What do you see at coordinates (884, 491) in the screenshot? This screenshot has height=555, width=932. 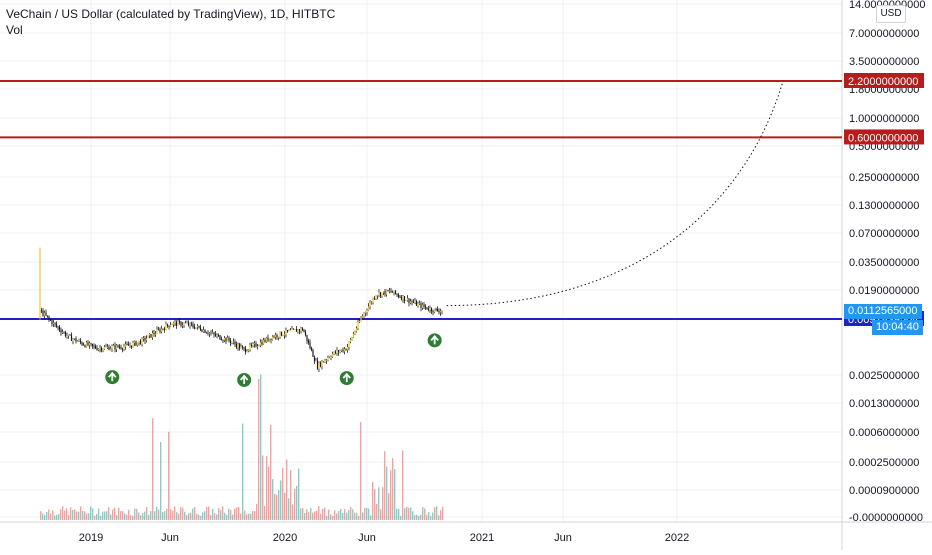 I see `y-tick-label: 0.0000900000` at bounding box center [884, 491].